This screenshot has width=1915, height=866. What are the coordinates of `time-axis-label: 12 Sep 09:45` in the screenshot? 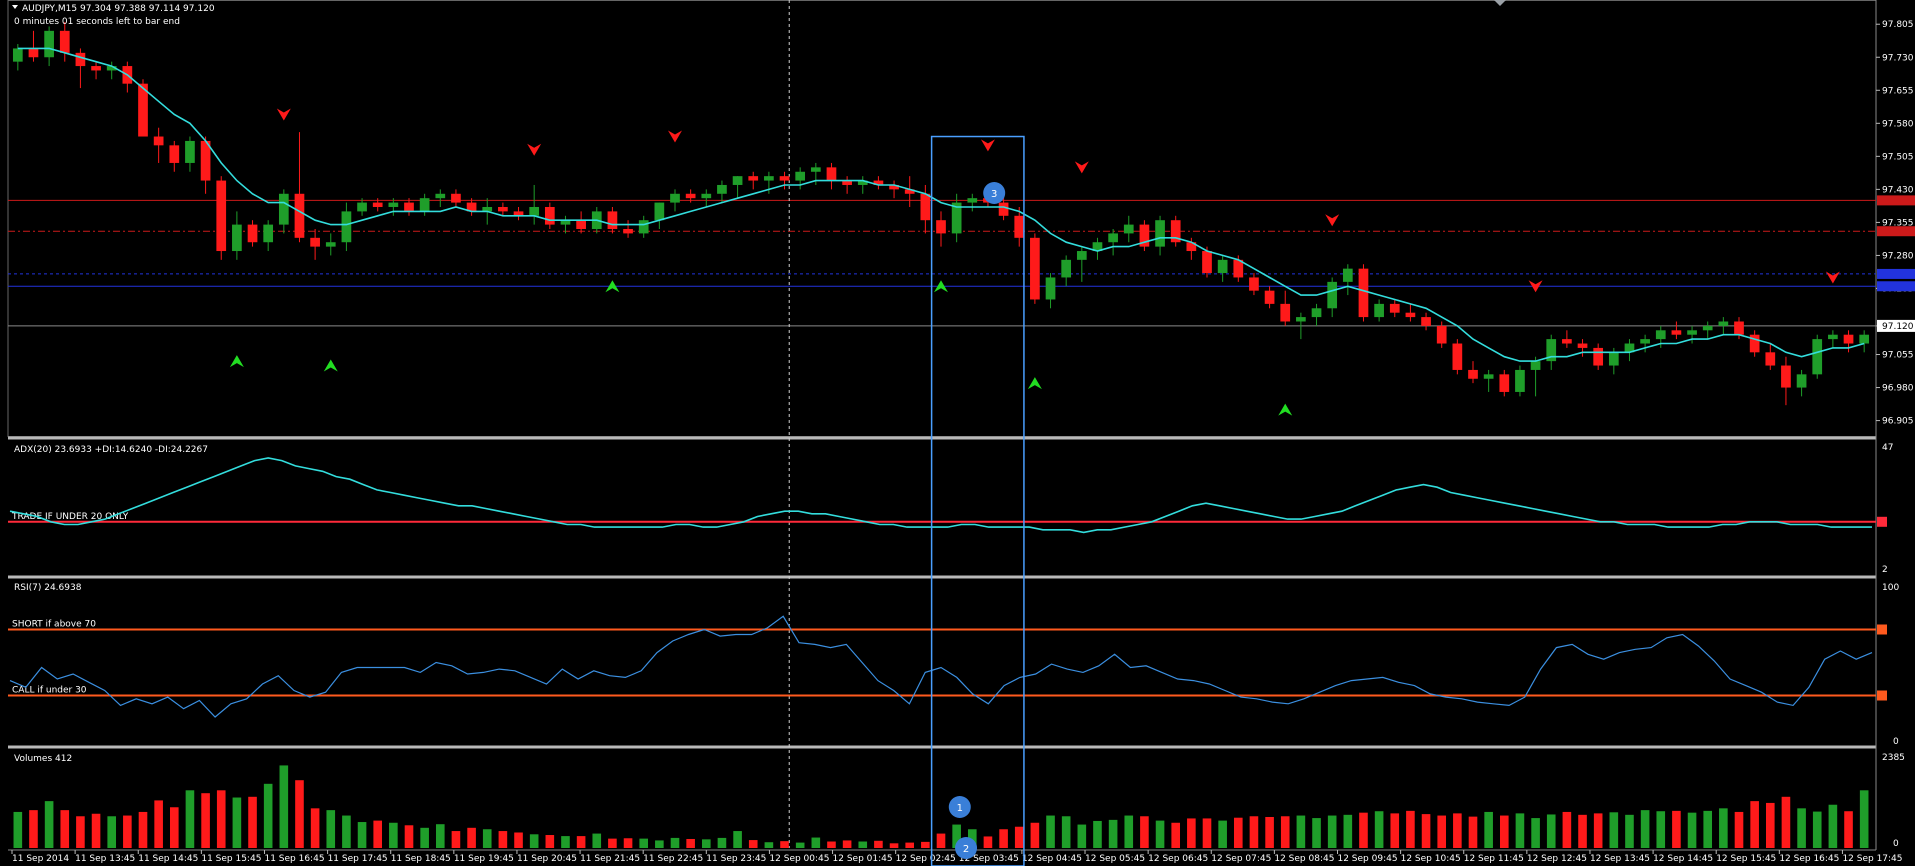 It's located at (1367, 859).